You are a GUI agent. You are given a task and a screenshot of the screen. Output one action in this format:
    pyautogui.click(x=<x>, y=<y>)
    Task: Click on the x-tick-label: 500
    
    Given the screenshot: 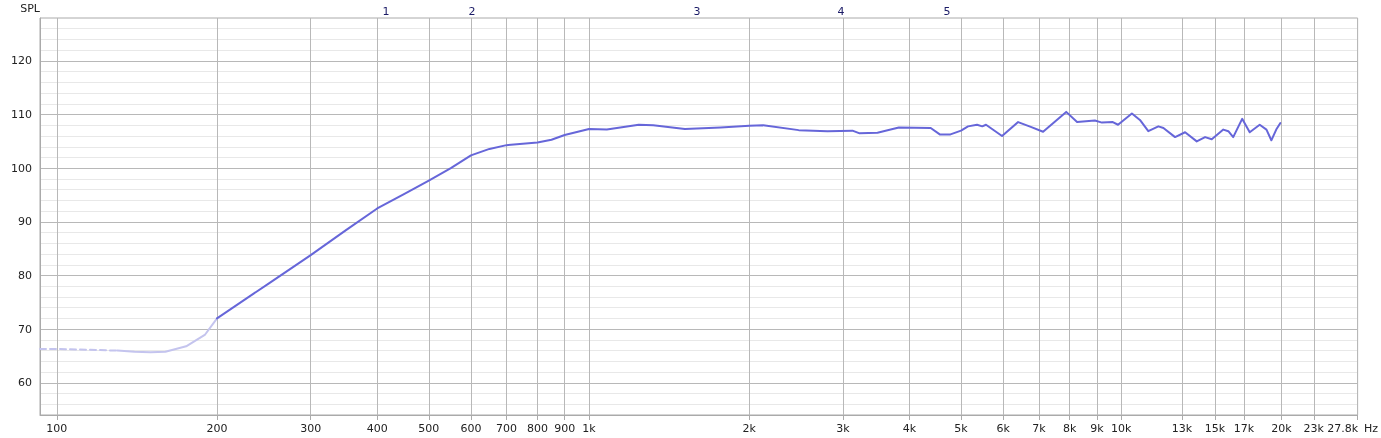 What is the action you would take?
    pyautogui.click(x=429, y=428)
    